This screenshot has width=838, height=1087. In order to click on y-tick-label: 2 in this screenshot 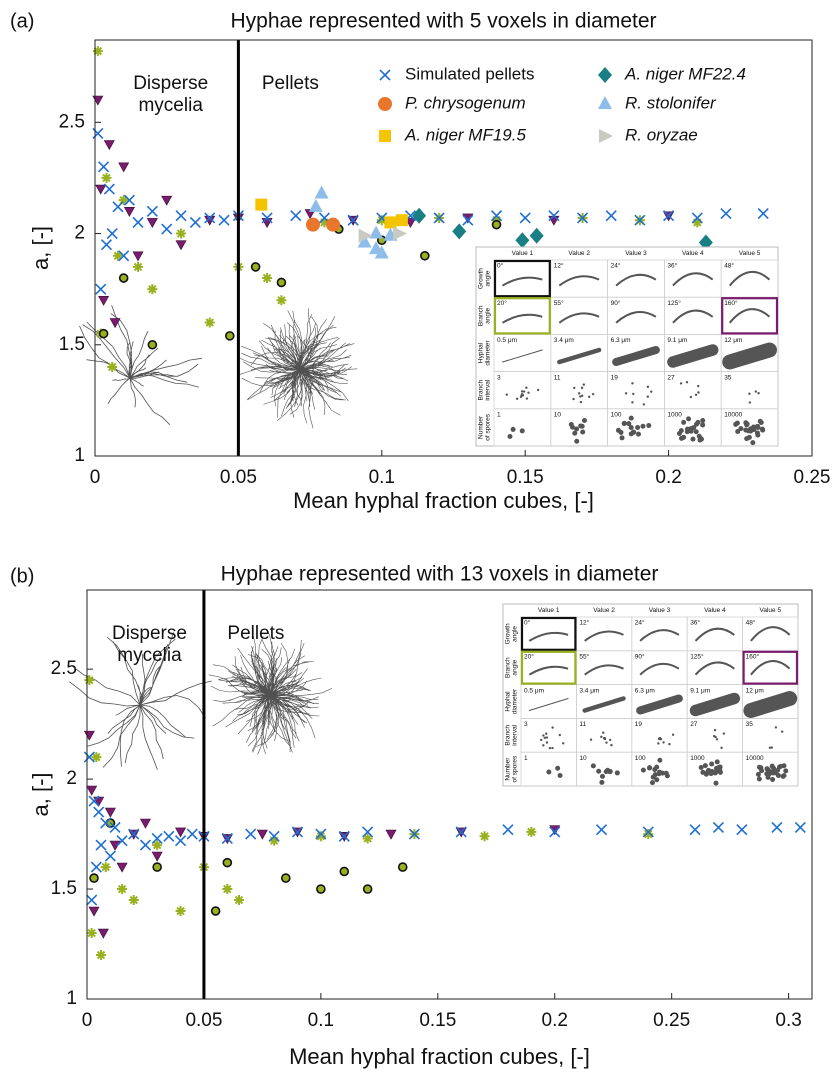, I will do `click(71, 778)`.